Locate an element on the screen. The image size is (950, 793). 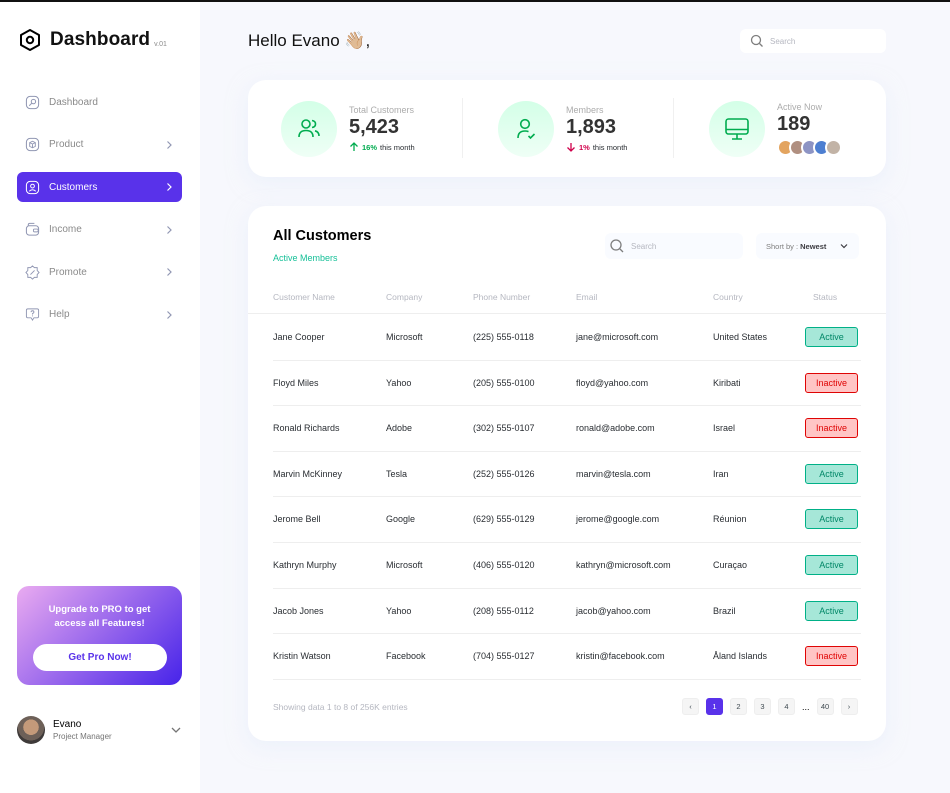
header-search is located at coordinates (813, 41).